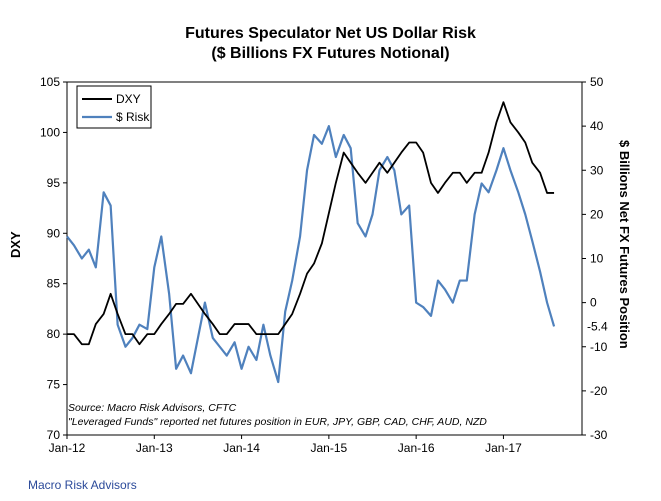 The image size is (661, 501). Describe the element at coordinates (128, 99) in the screenshot. I see `legend-label-dxy: DXY` at that location.